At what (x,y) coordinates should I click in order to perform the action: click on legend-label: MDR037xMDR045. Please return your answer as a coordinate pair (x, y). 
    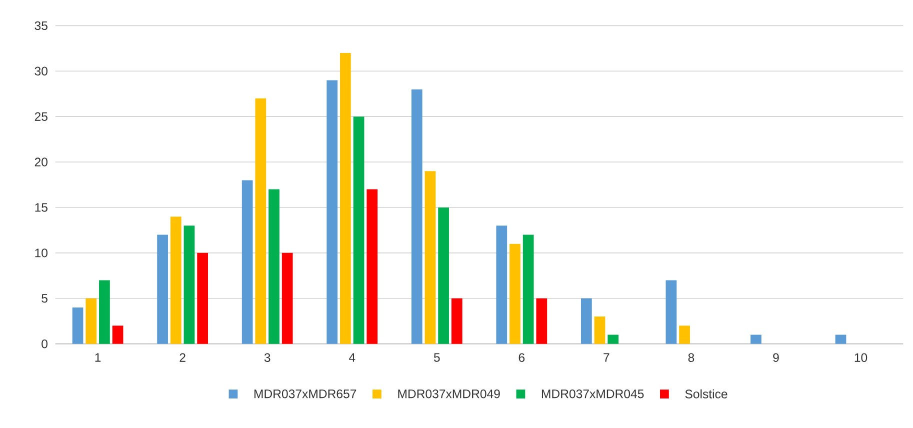
    Looking at the image, I should click on (593, 394).